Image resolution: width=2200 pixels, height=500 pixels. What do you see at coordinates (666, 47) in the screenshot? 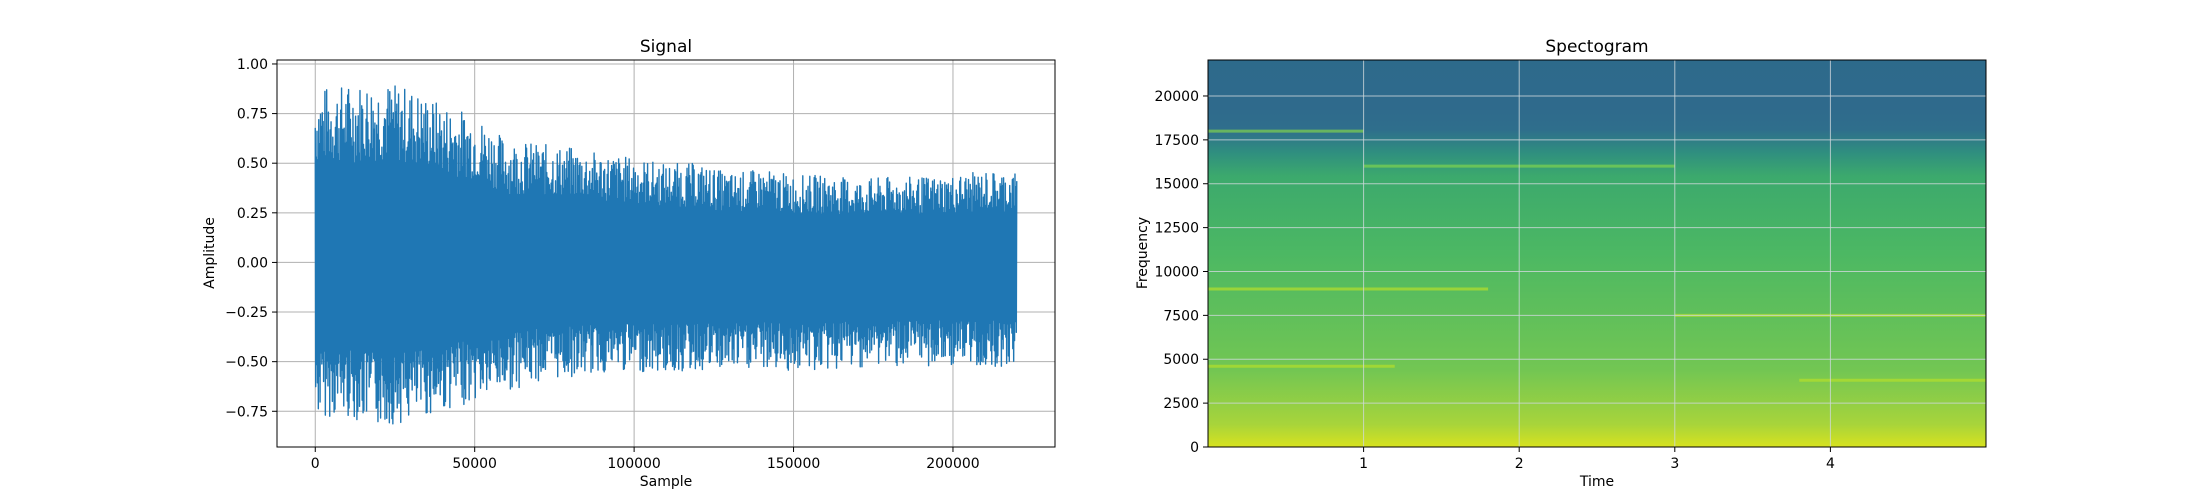
I see `signal-title: Signal` at bounding box center [666, 47].